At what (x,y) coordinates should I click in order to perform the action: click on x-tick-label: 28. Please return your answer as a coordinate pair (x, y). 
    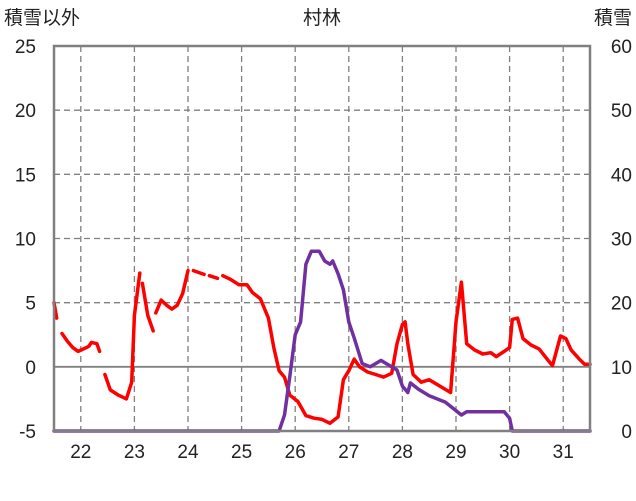
    Looking at the image, I should click on (402, 452).